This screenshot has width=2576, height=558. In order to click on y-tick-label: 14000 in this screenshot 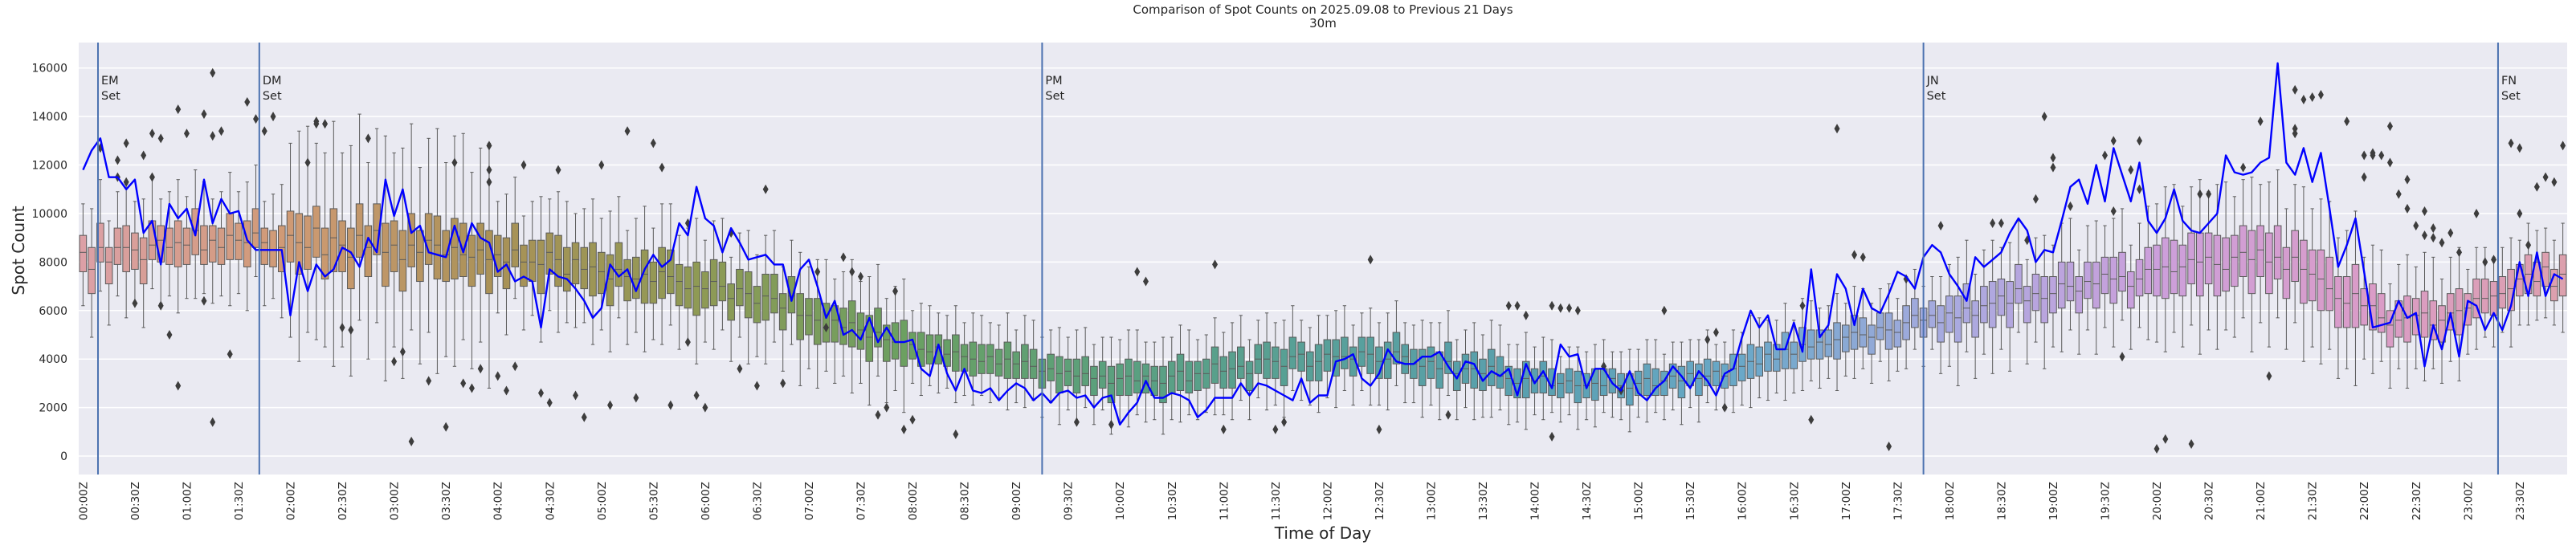, I will do `click(49, 117)`.